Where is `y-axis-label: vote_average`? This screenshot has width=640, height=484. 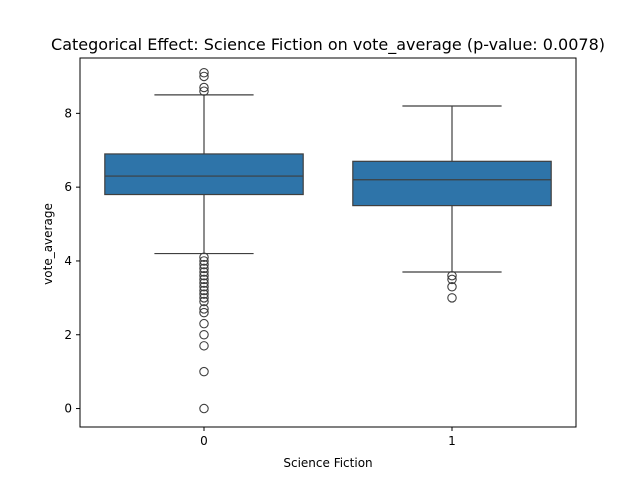
y-axis-label: vote_average is located at coordinates (48, 244).